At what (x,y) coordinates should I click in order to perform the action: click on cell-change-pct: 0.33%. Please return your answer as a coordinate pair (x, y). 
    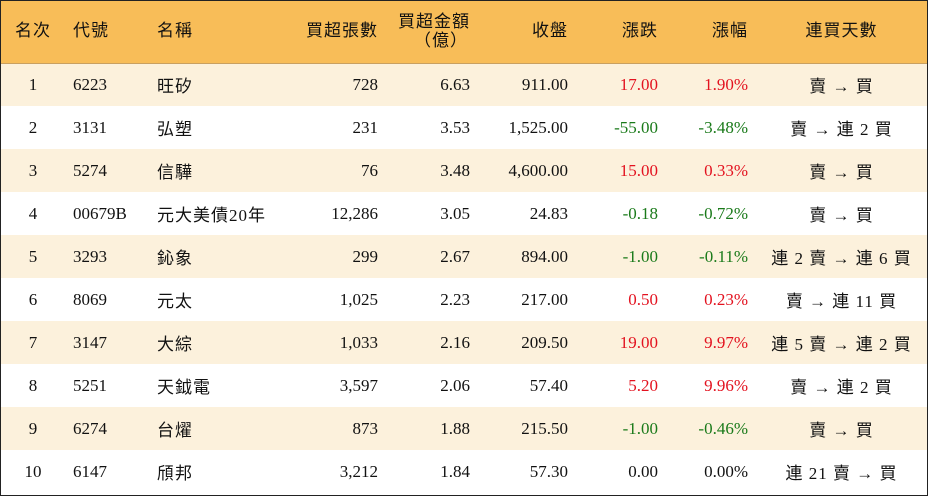
    Looking at the image, I should click on (726, 170).